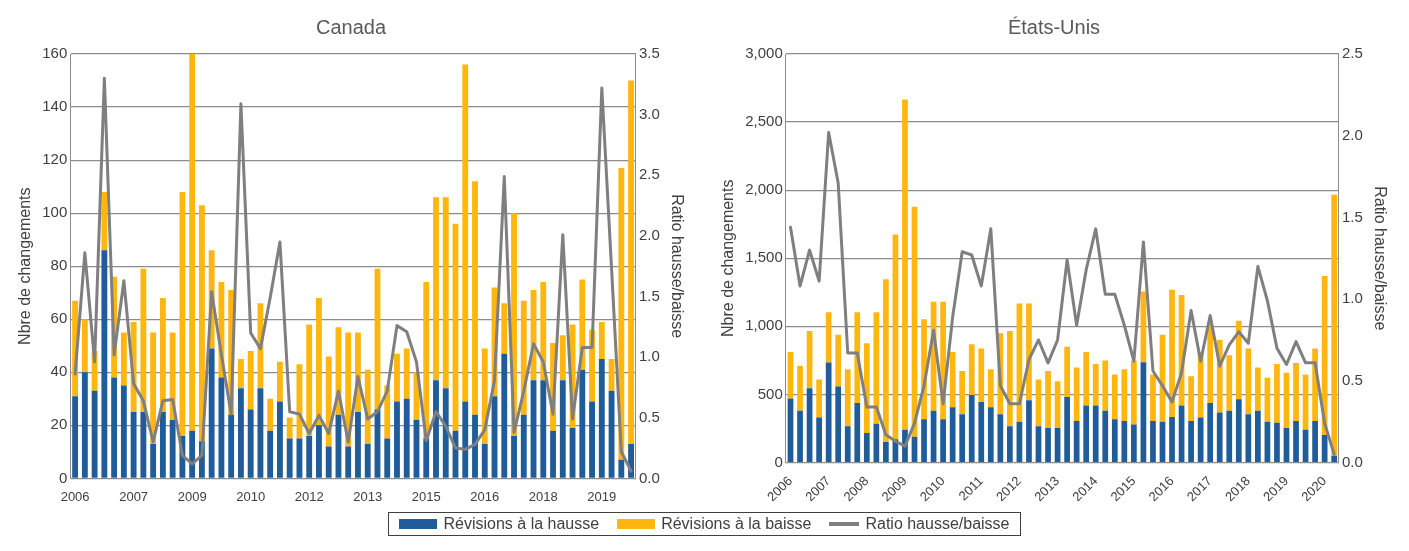 Image resolution: width=1409 pixels, height=551 pixels. Describe the element at coordinates (55, 212) in the screenshot. I see `y-tick-label: 100` at that location.